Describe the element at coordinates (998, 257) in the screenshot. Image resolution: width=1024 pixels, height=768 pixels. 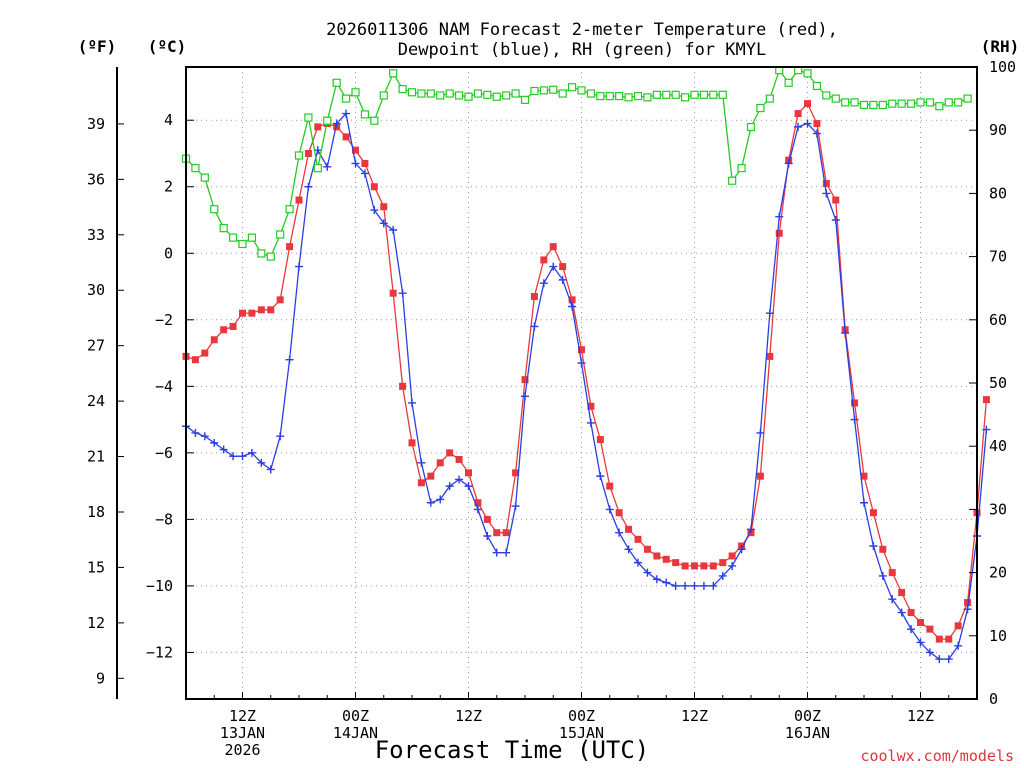
I see `rh-tick-label: 70` at that location.